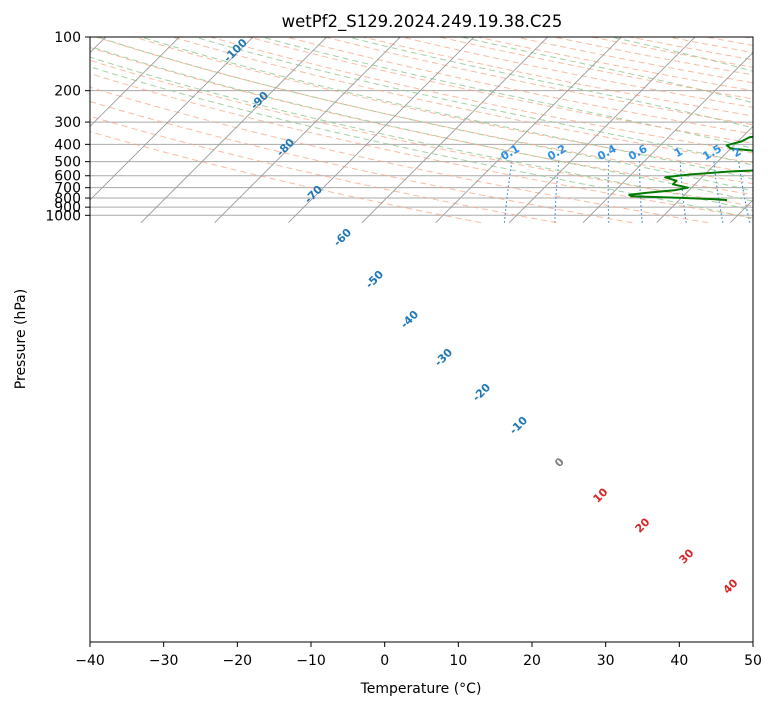 The height and width of the screenshot is (708, 775). I want to click on x-tick-label: 10, so click(458, 661).